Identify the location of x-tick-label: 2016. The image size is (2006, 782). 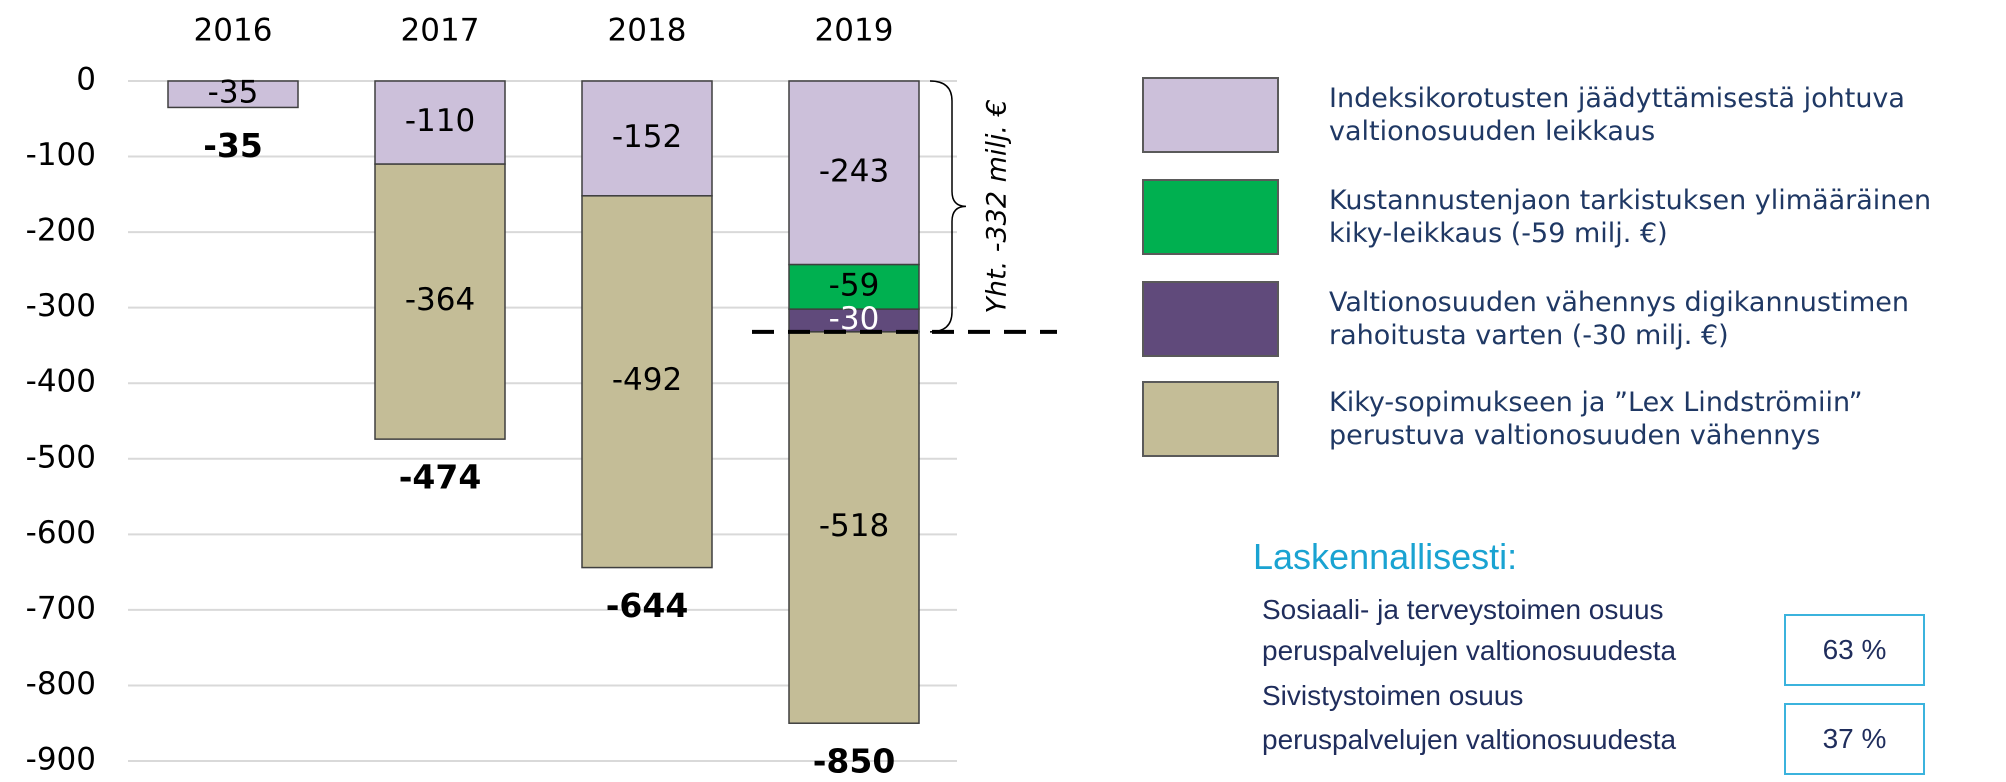
(233, 31).